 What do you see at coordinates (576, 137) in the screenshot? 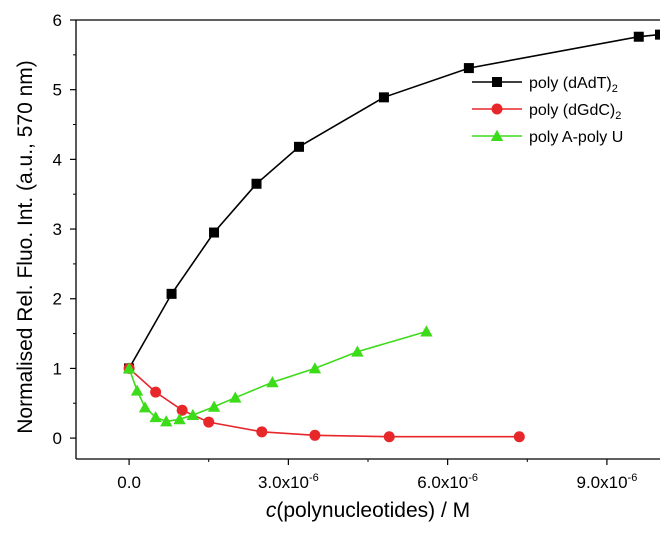
I see `legend-label: poly A-poly U` at bounding box center [576, 137].